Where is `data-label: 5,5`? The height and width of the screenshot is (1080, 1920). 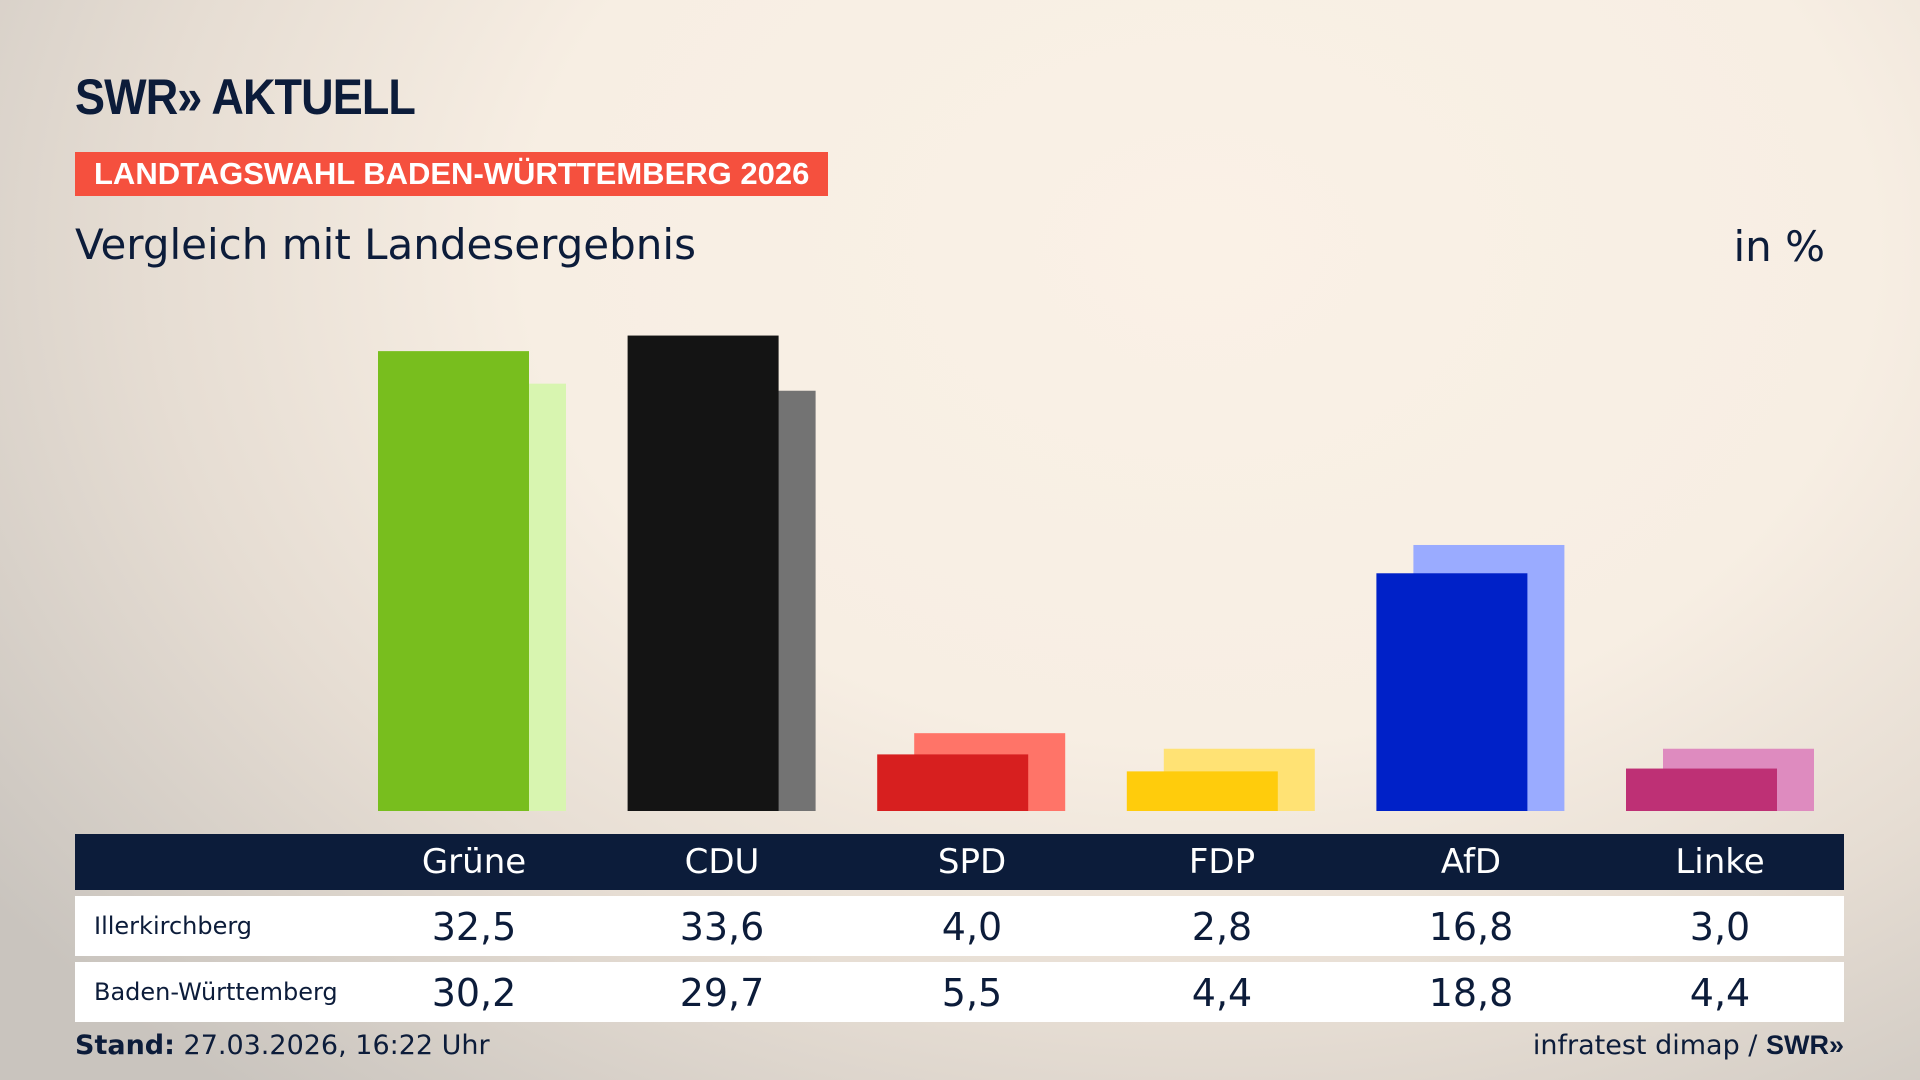 data-label: 5,5 is located at coordinates (972, 993).